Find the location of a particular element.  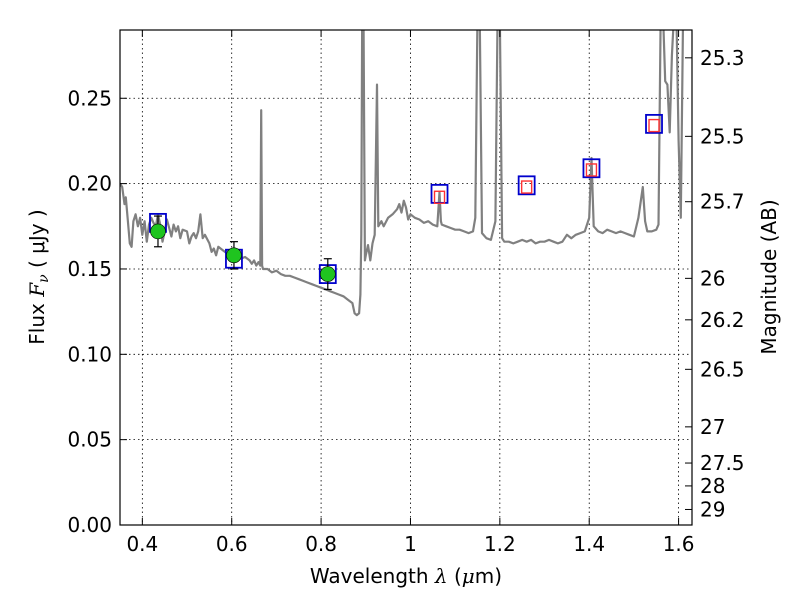

y2-tick-label: 25.5 is located at coordinates (722, 136).